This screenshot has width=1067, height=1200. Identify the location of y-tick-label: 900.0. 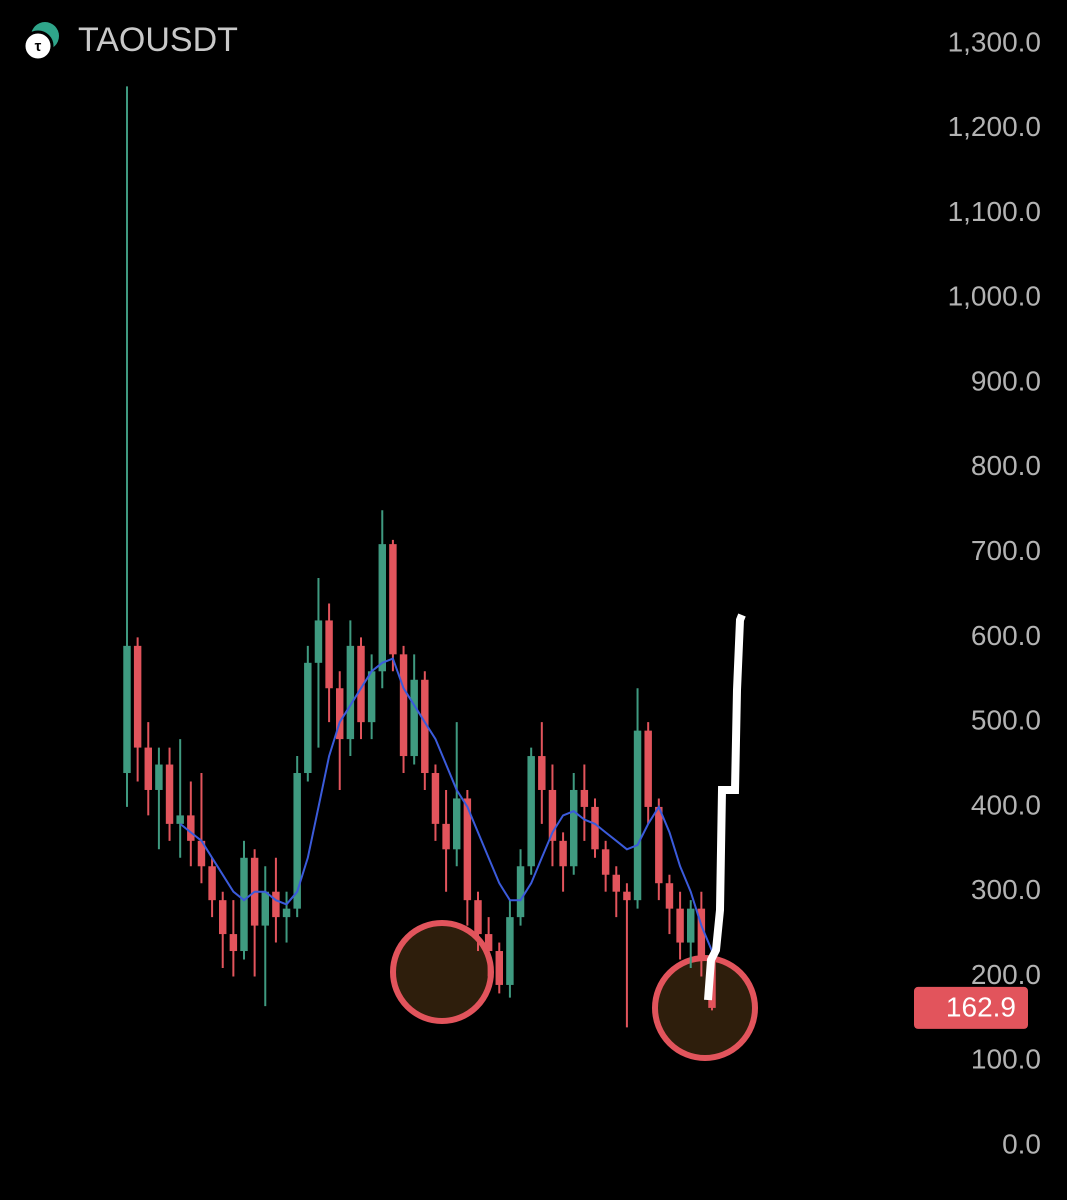
(1006, 380).